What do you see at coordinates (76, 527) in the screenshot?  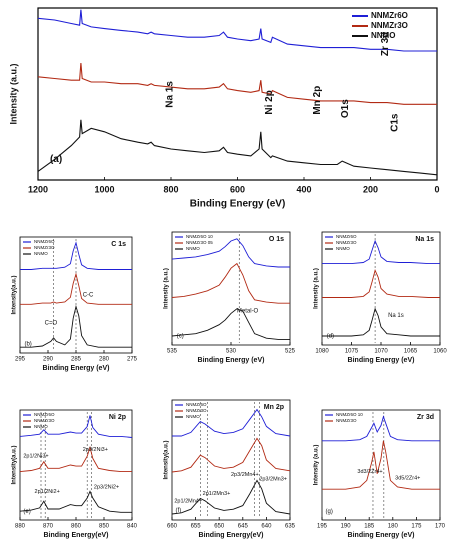 I see `x-tick-label: 860` at bounding box center [76, 527].